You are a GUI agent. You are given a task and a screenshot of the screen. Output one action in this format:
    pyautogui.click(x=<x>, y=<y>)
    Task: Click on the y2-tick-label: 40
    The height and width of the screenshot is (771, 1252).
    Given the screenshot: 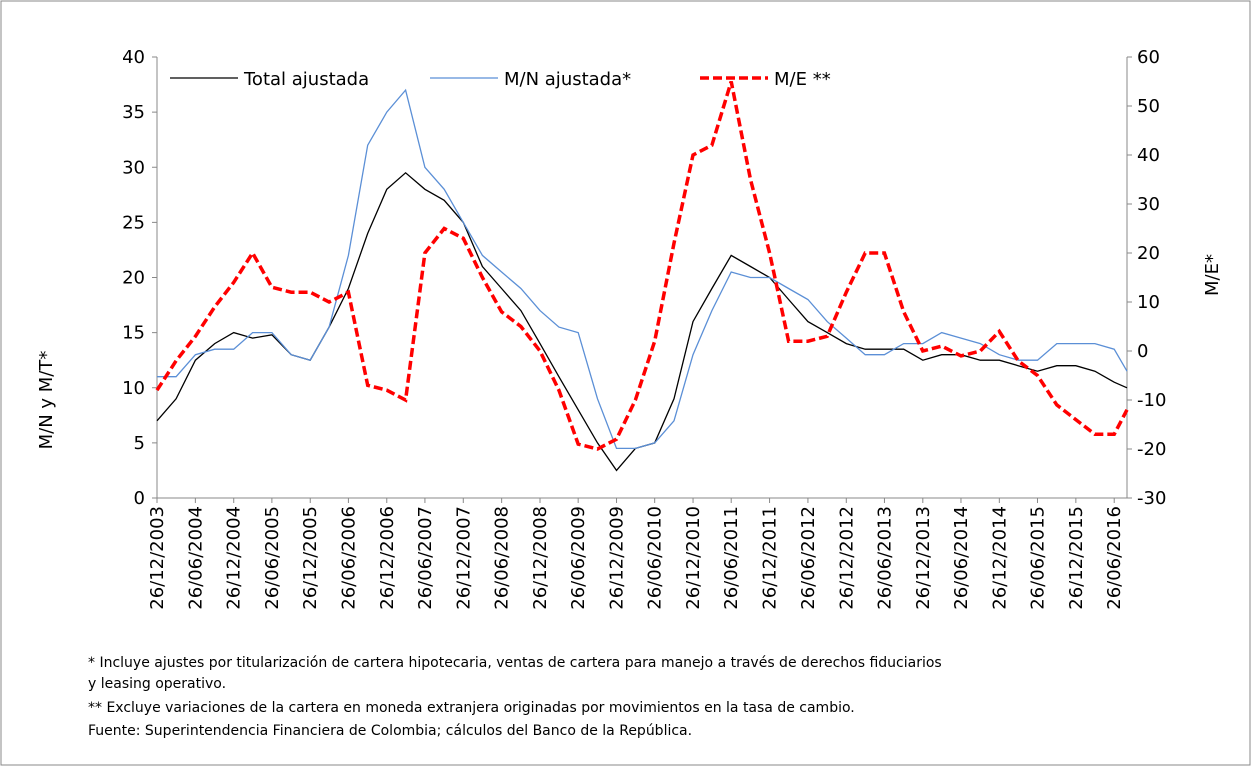 What is the action you would take?
    pyautogui.click(x=1148, y=155)
    